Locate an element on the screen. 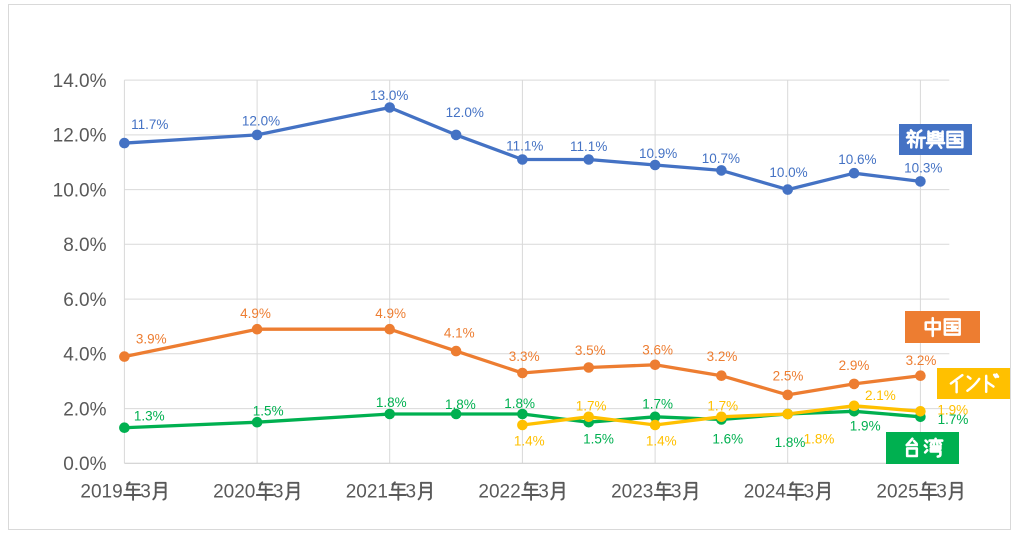 The width and height of the screenshot is (1015, 534). svg-text: 10.7% is located at coordinates (721, 158).